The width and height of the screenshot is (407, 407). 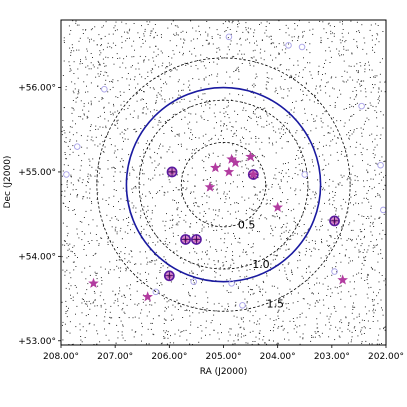 I want to click on circled-target, so click(x=334, y=221).